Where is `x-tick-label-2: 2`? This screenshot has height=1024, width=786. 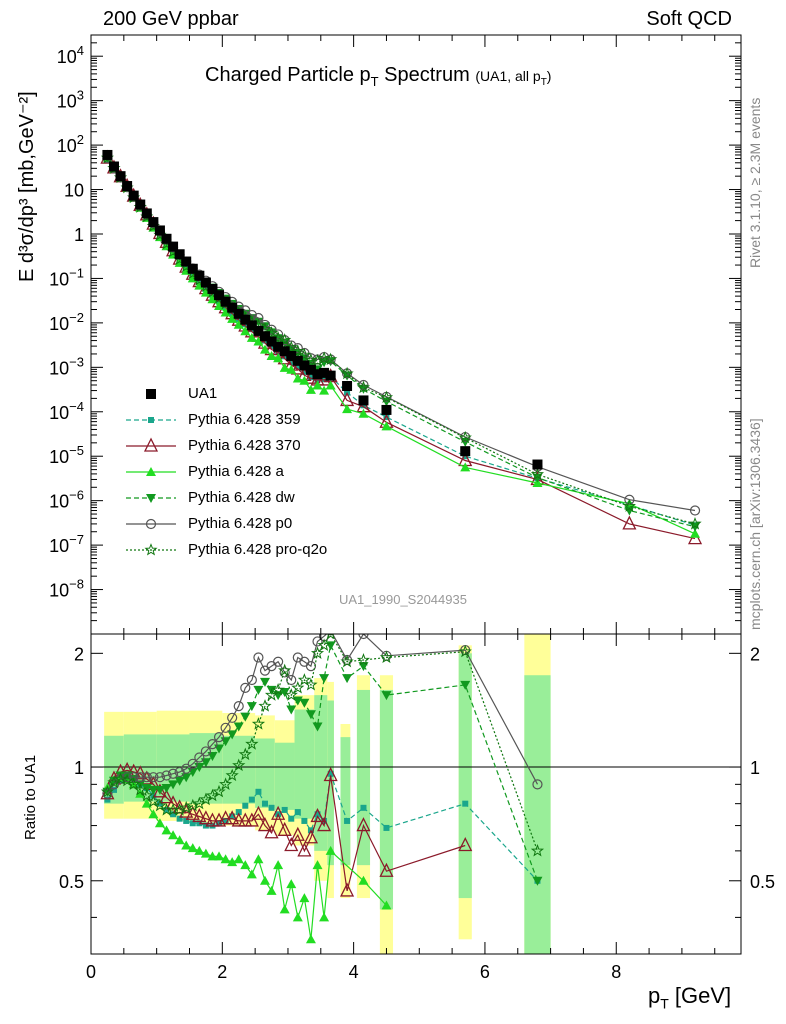
x-tick-label-2: 2 is located at coordinates (222, 972).